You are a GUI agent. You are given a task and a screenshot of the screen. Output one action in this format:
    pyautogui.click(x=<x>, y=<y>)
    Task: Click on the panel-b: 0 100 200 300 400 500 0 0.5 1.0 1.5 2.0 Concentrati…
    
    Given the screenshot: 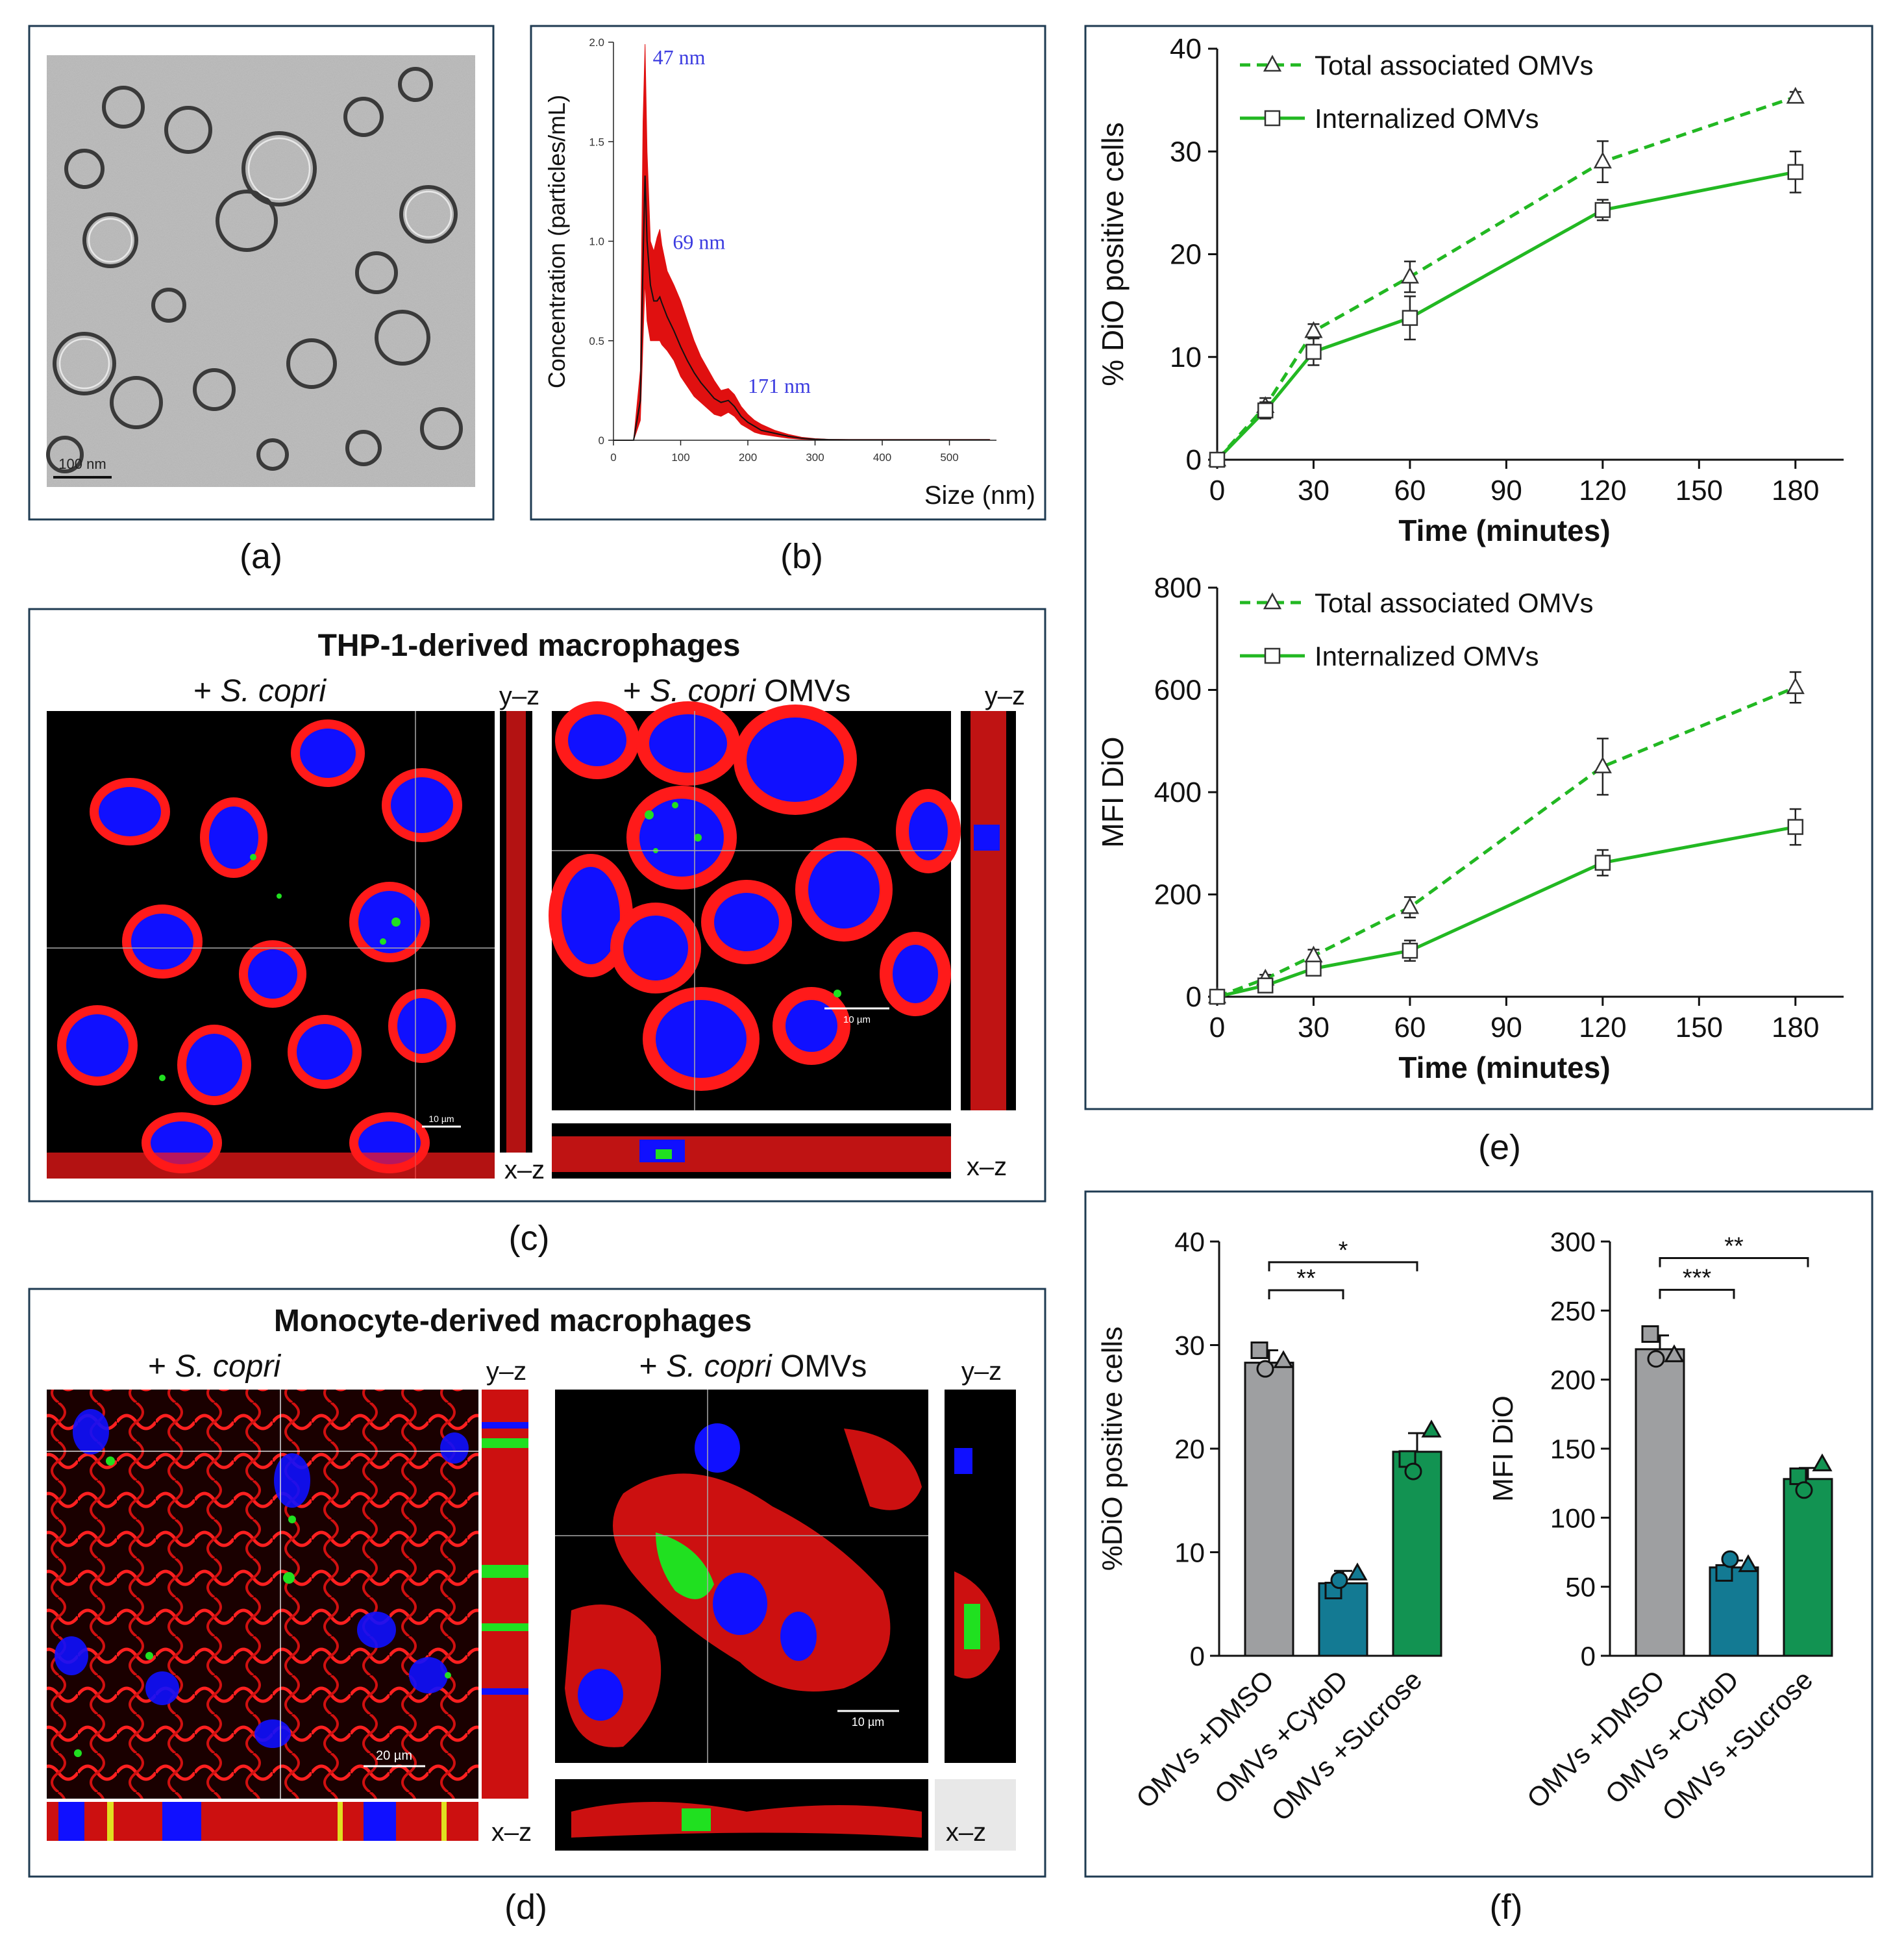 What is the action you would take?
    pyautogui.click(x=788, y=300)
    